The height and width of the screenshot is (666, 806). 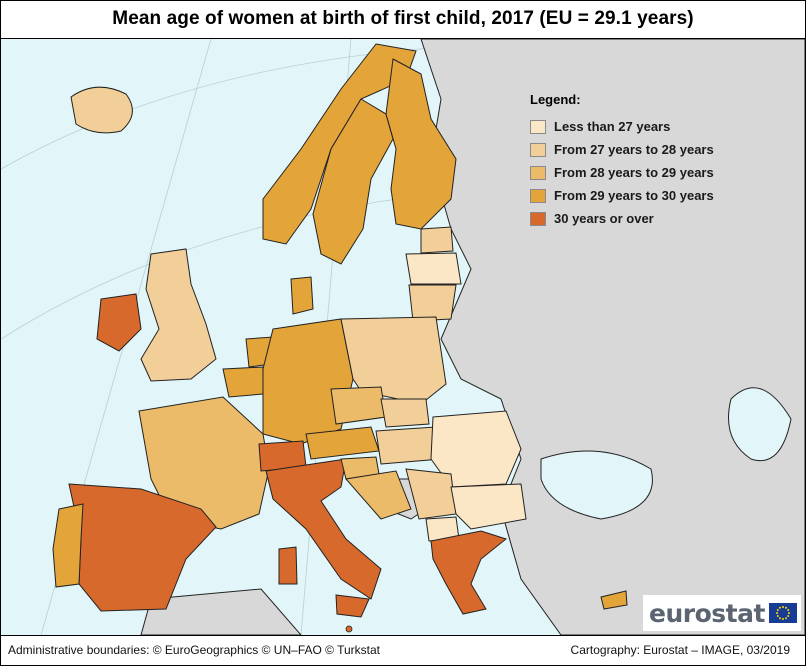 I want to click on legend-item: Less than 27 years, so click(x=640, y=126).